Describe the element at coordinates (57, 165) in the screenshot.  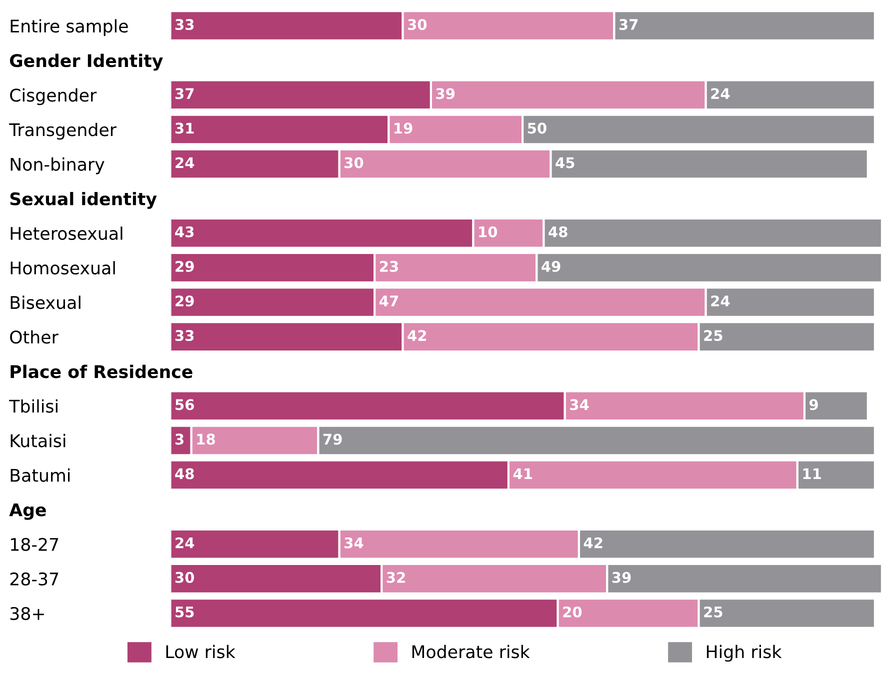
I see `y-tick-label: Non-binary` at that location.